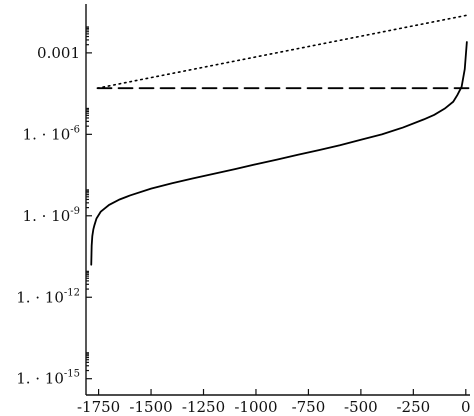  Describe the element at coordinates (98, 407) in the screenshot. I see `x-tick-label: -1750` at that location.